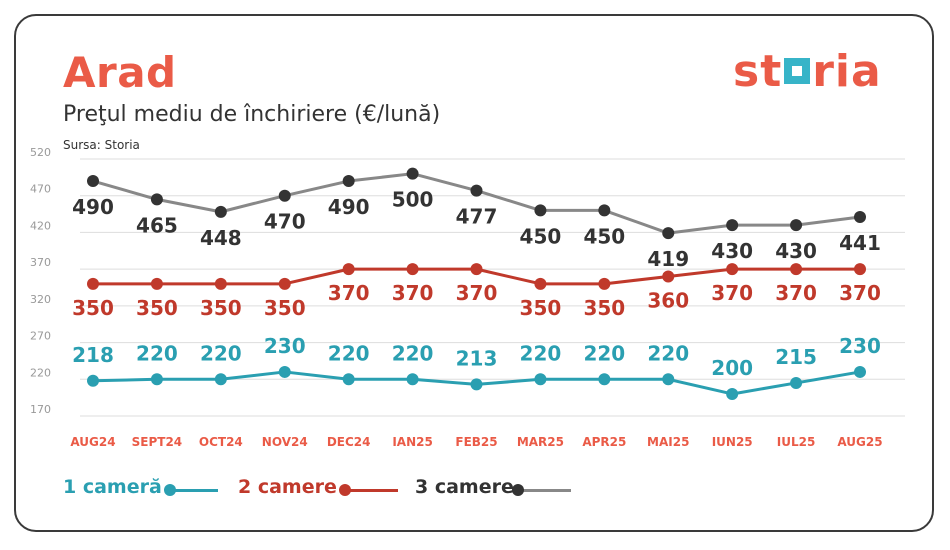 The width and height of the screenshot is (950, 550). Describe the element at coordinates (40, 152) in the screenshot. I see `y-tick-label: 520` at that location.